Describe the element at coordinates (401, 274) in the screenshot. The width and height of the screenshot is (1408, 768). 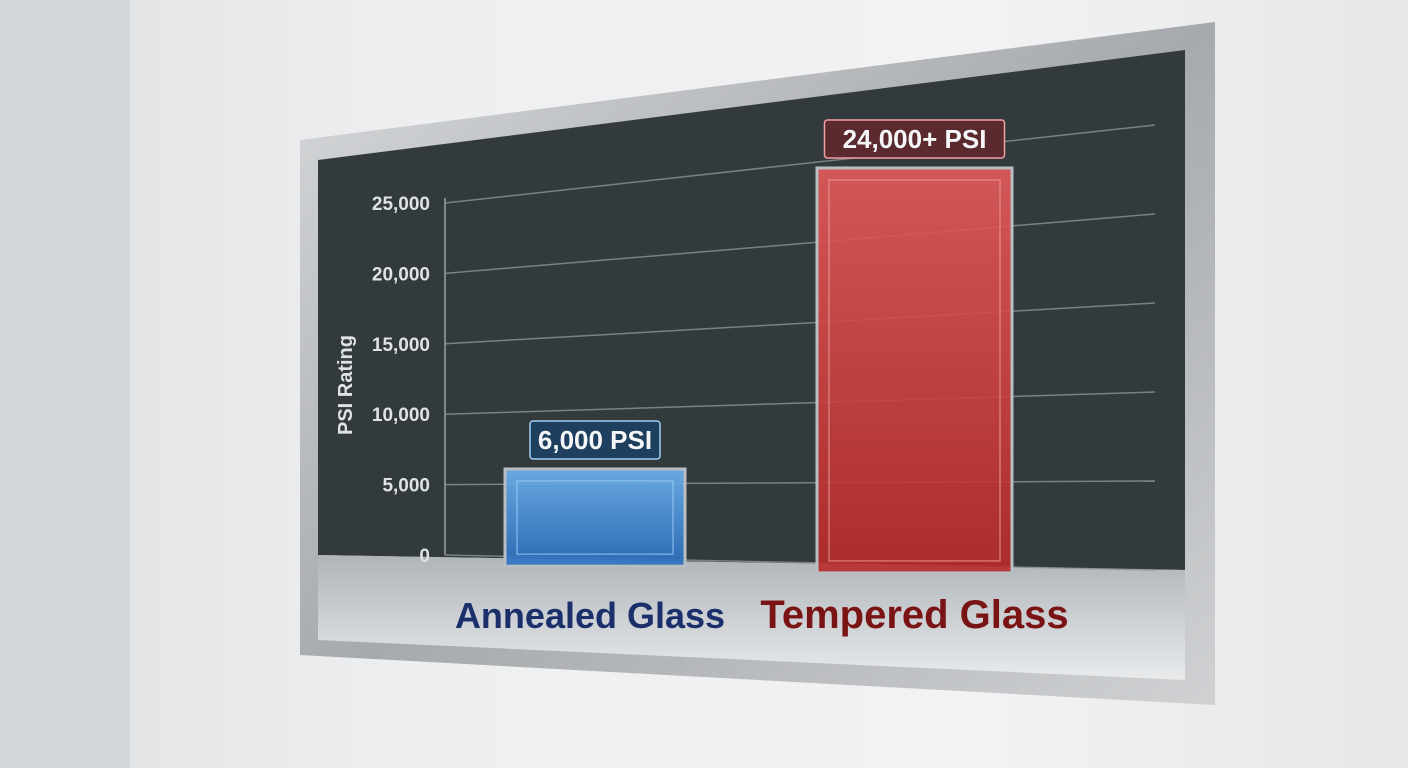
I see `y-tick-label: 20,000` at that location.